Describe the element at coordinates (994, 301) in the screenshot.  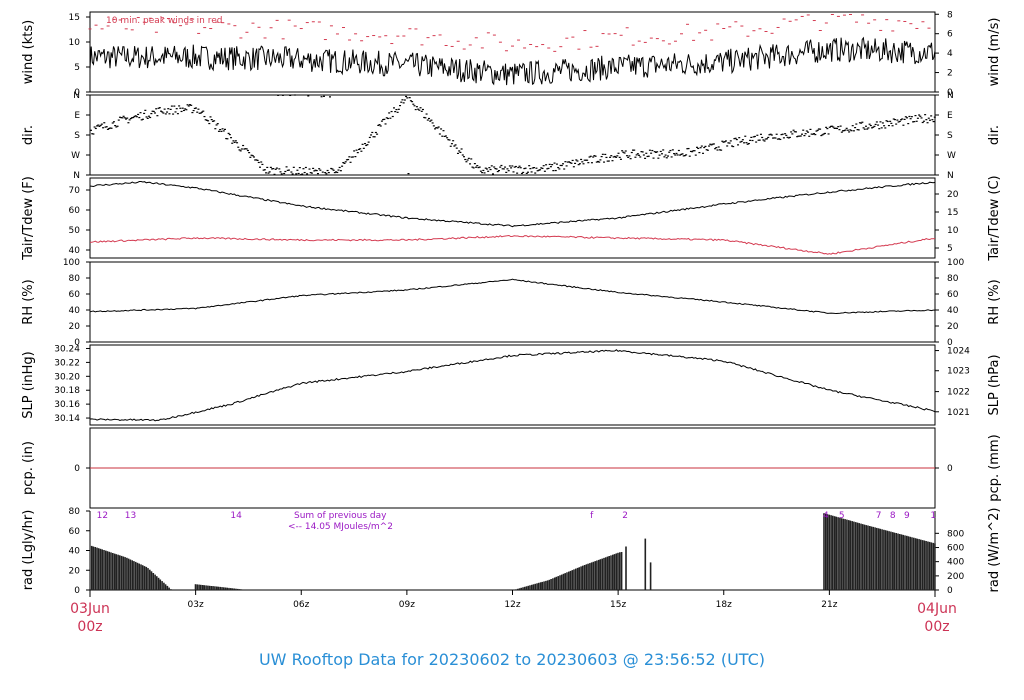
I see `rh-right-label: RH (%)` at that location.